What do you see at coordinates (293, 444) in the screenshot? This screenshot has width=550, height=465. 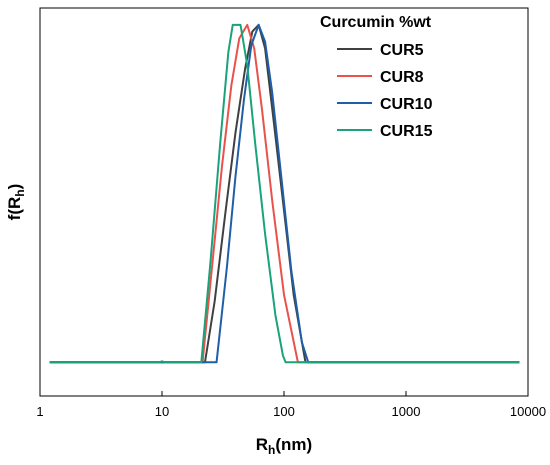 I see `x-axis-title-unit: (nm)` at bounding box center [293, 444].